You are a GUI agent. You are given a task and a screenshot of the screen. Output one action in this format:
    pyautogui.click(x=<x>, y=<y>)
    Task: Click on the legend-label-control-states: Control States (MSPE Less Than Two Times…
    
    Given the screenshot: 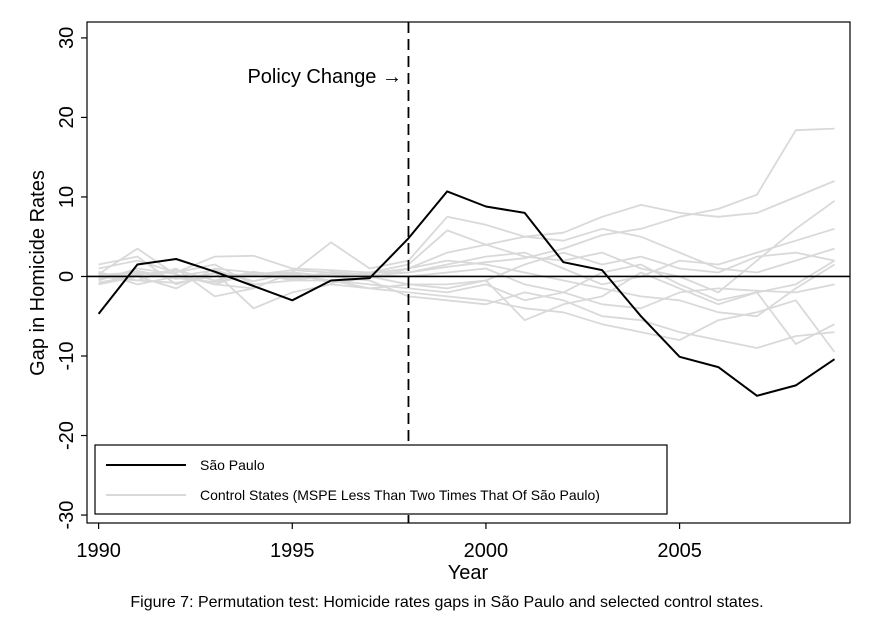 What is the action you would take?
    pyautogui.click(x=400, y=495)
    